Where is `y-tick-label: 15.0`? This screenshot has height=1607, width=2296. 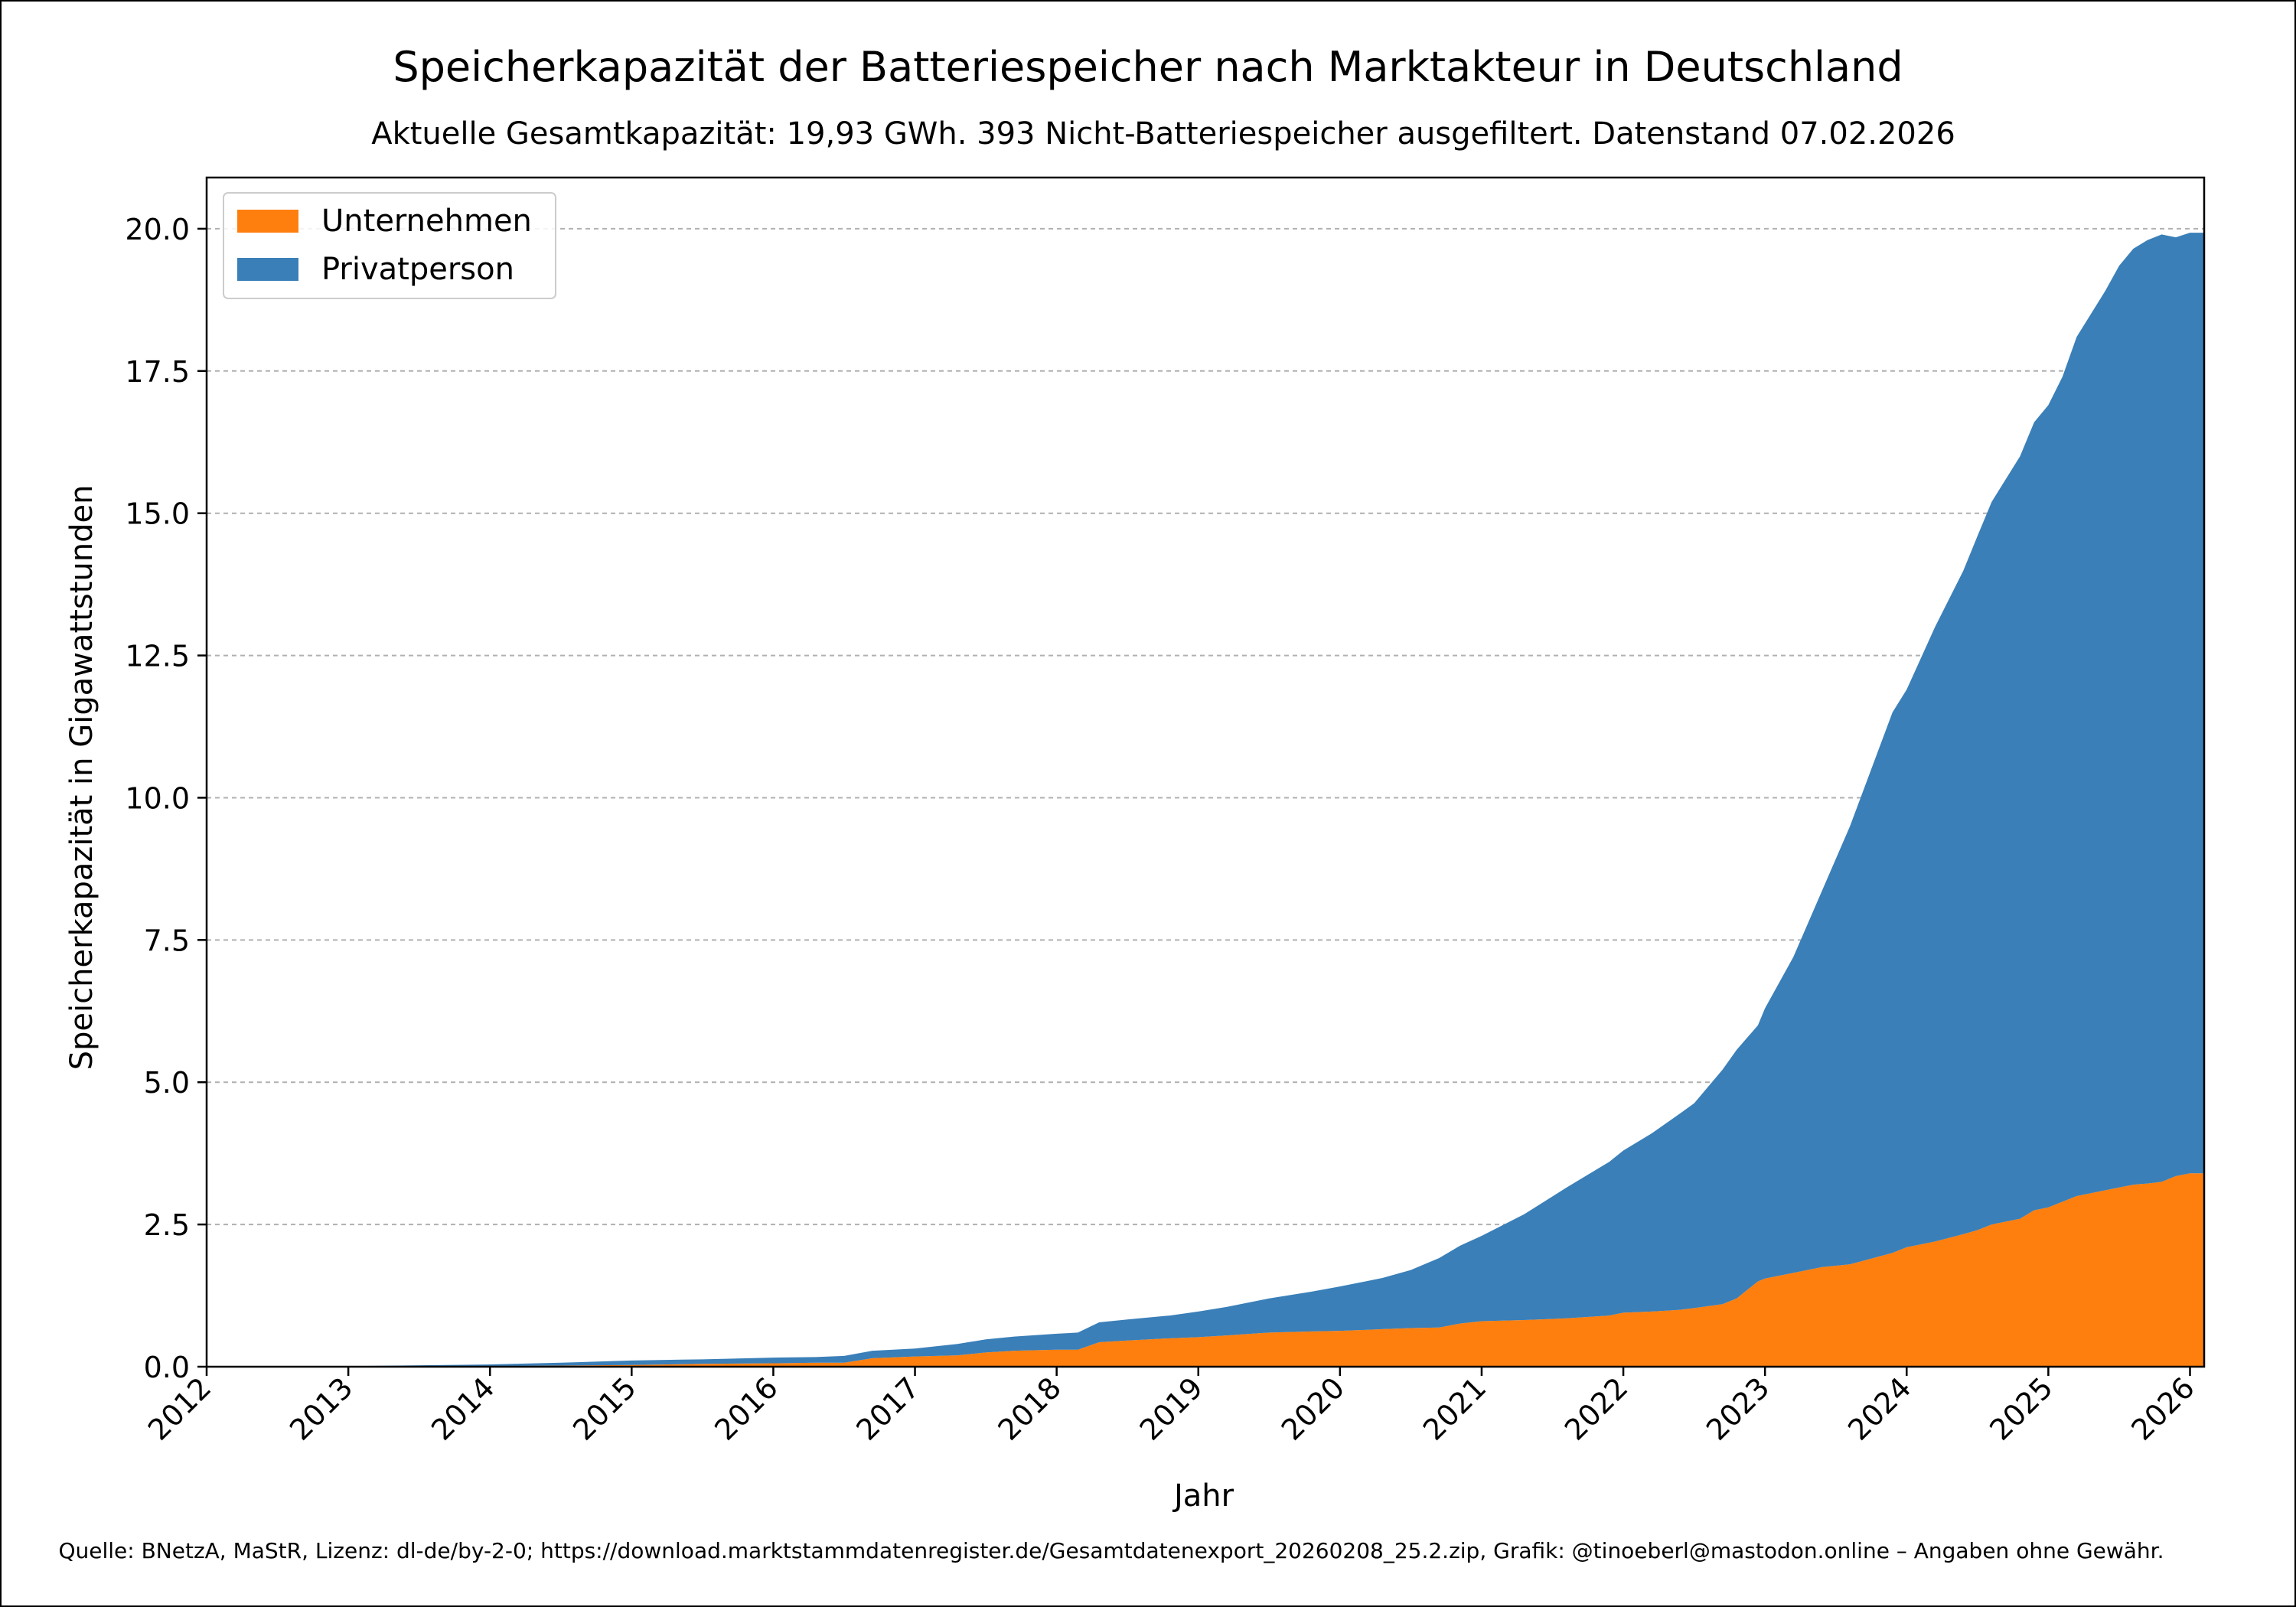
y-tick-label: 15.0 is located at coordinates (157, 514).